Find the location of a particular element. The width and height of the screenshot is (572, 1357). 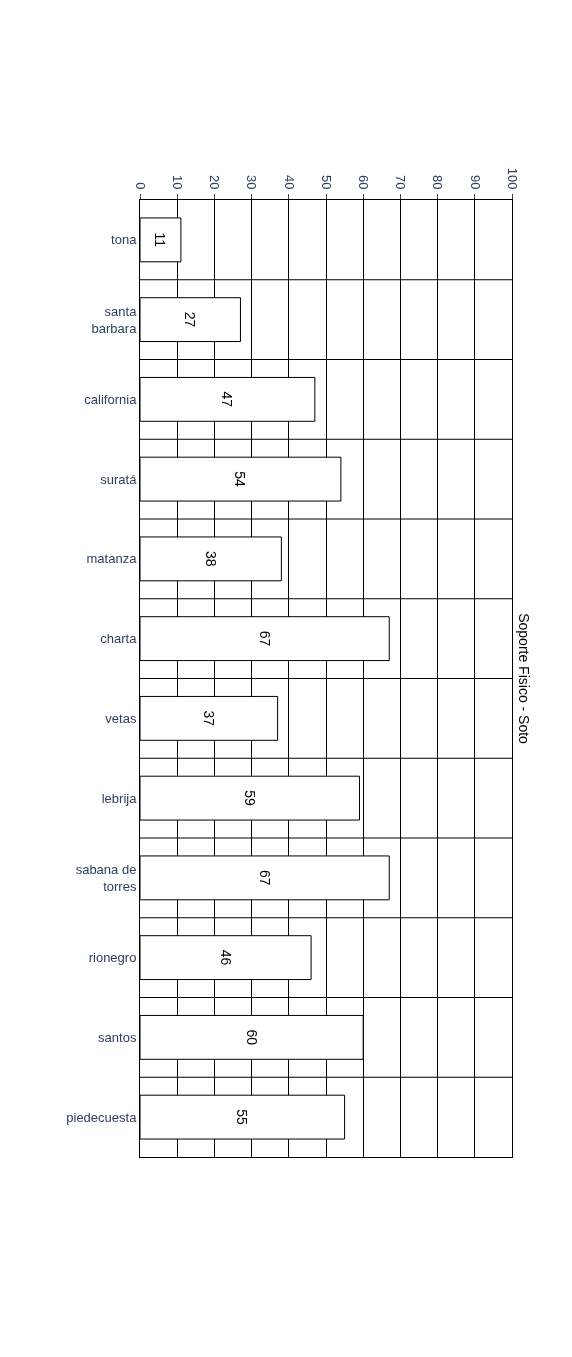

data-label: 27 is located at coordinates (190, 319).